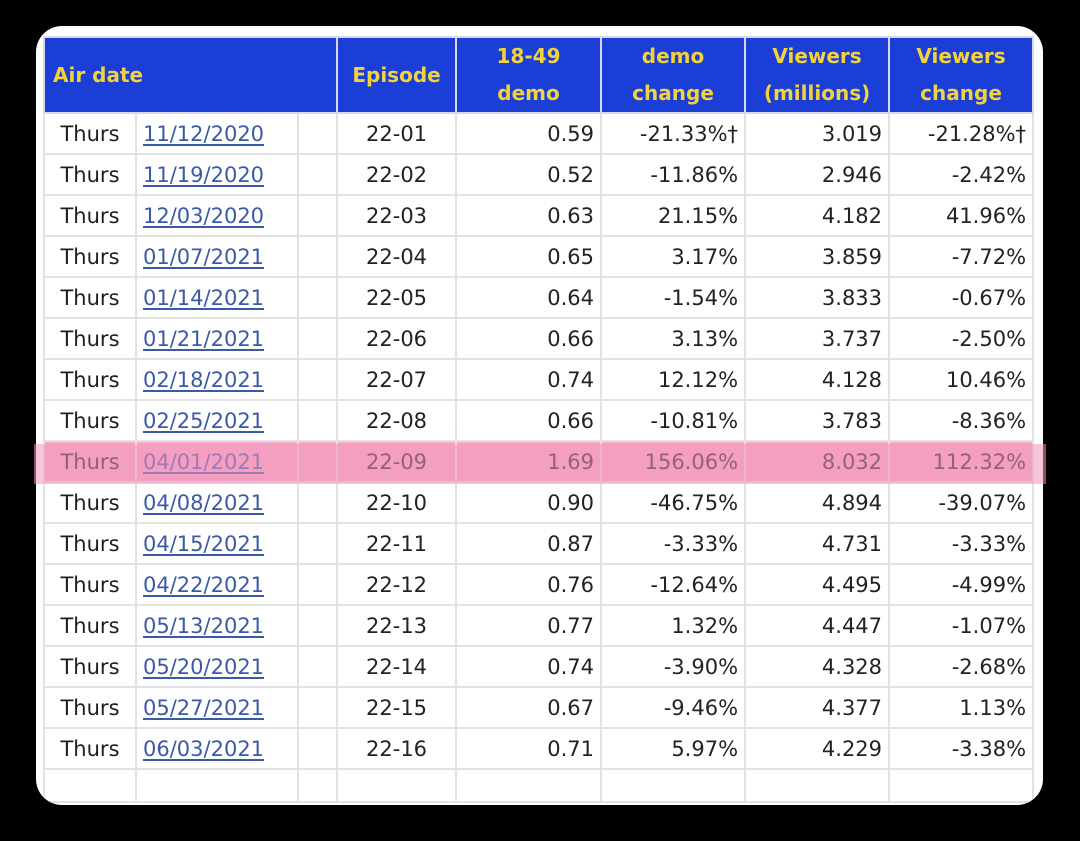  I want to click on demo-cell: 0.67, so click(529, 707).